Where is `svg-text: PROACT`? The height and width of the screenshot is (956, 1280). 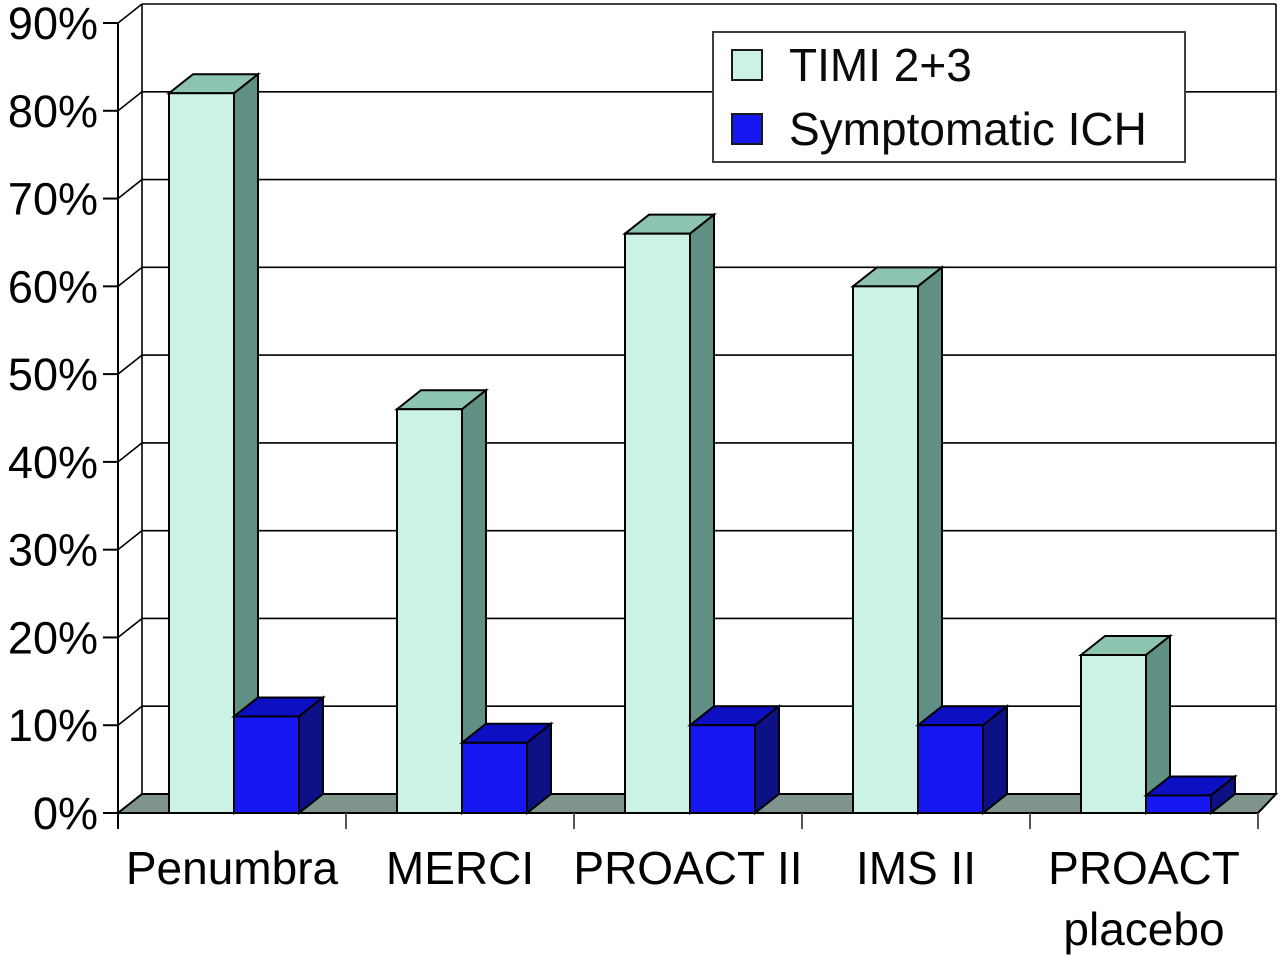
svg-text: PROACT is located at coordinates (1144, 868).